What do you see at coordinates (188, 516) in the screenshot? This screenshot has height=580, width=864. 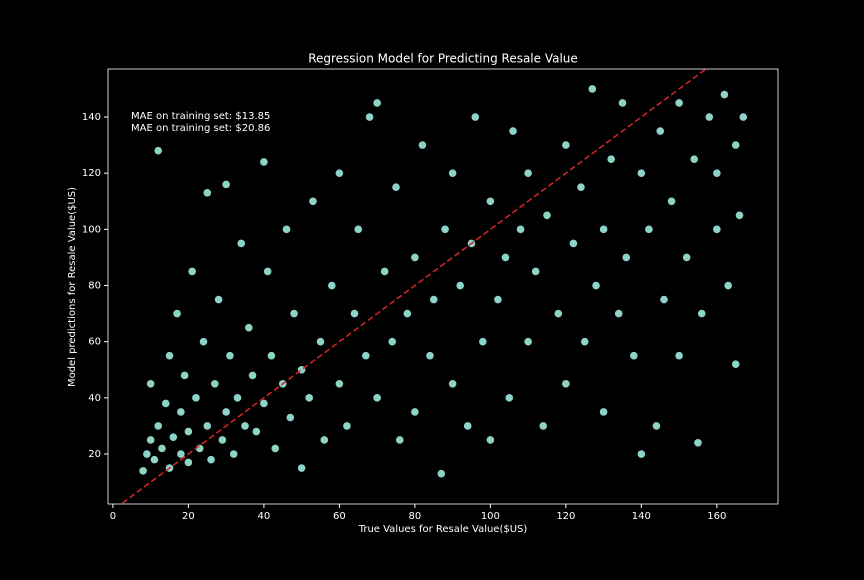 I see `x-tick-label: 20` at bounding box center [188, 516].